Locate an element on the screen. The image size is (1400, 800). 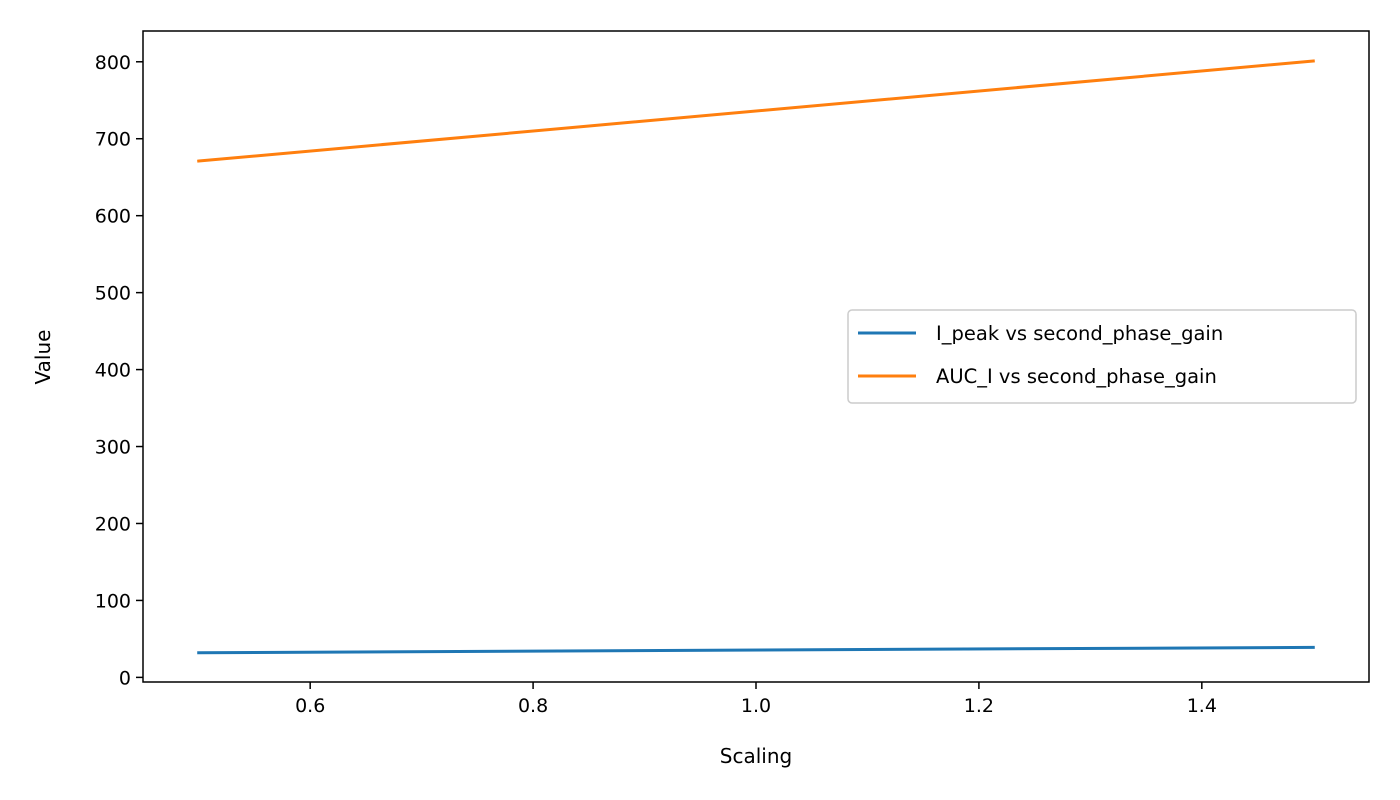
y-tick-label: 600 is located at coordinates (113, 217).